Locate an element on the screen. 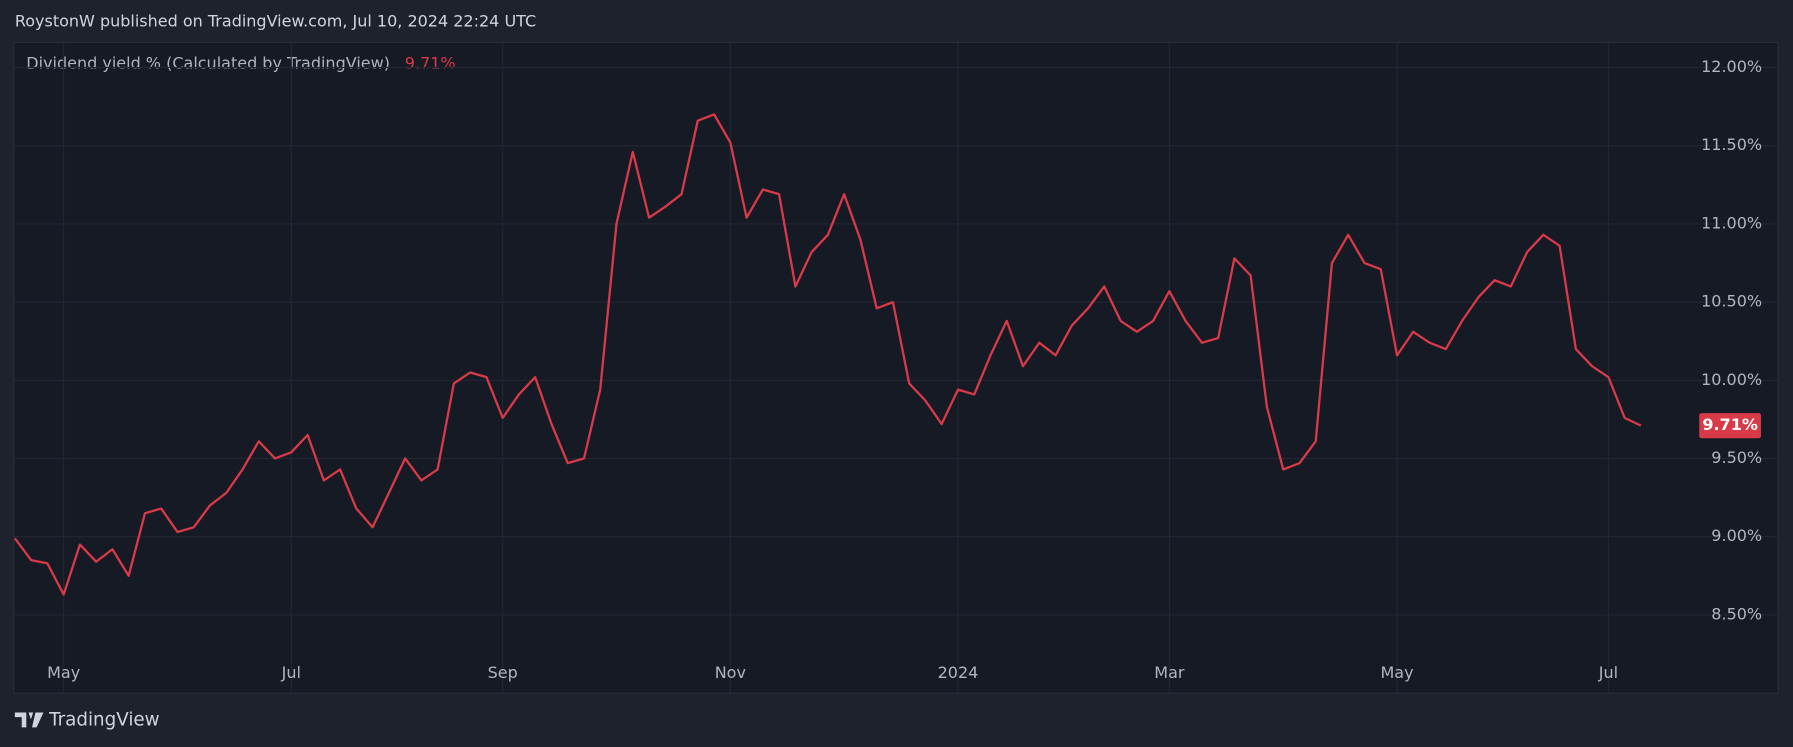 This screenshot has height=747, width=1793. legend-value: 9.71% is located at coordinates (430, 63).